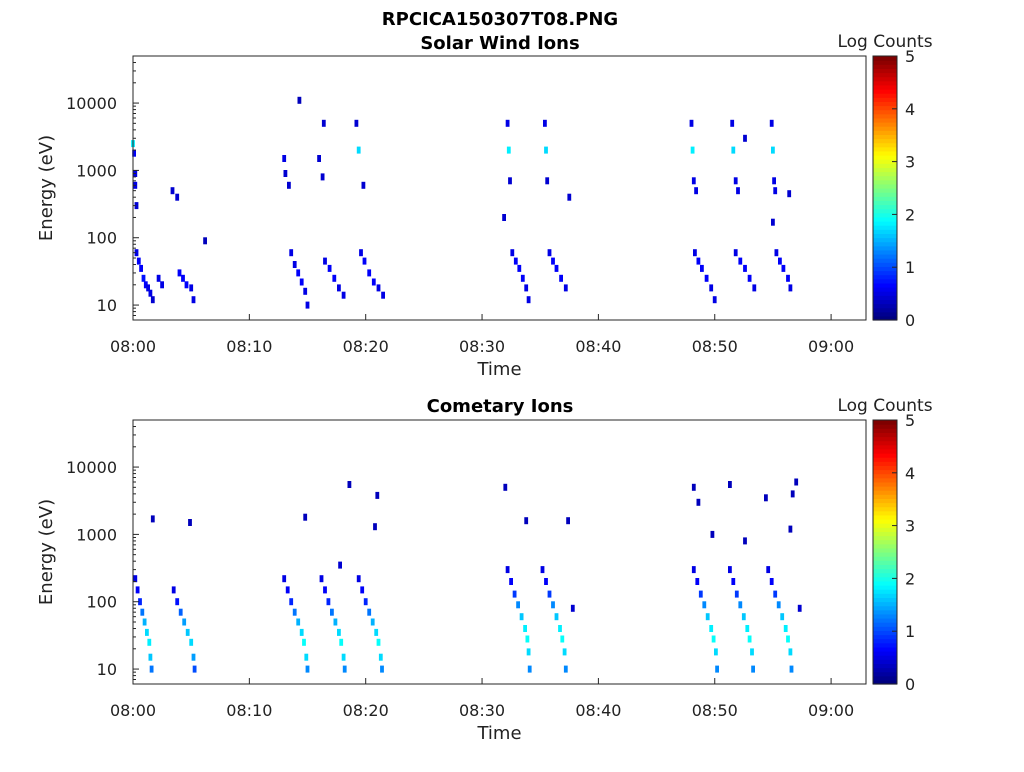  Describe the element at coordinates (46, 188) in the screenshot. I see `chart-0-y-axis-label: Energy (eV)` at that location.